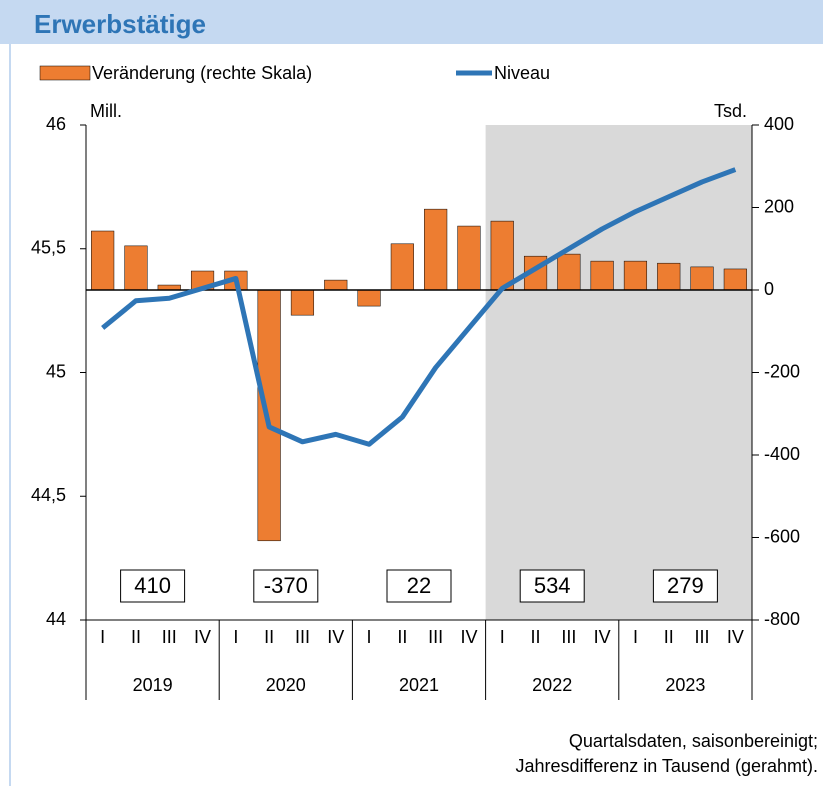 This screenshot has height=786, width=823. What do you see at coordinates (106, 111) in the screenshot?
I see `y-axis-label: Mill.` at bounding box center [106, 111].